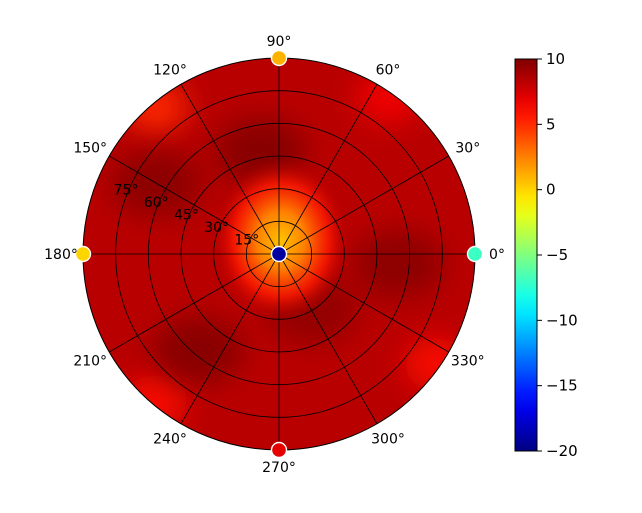  What do you see at coordinates (216, 228) in the screenshot?
I see `radial-tick-label: 30°` at bounding box center [216, 228].